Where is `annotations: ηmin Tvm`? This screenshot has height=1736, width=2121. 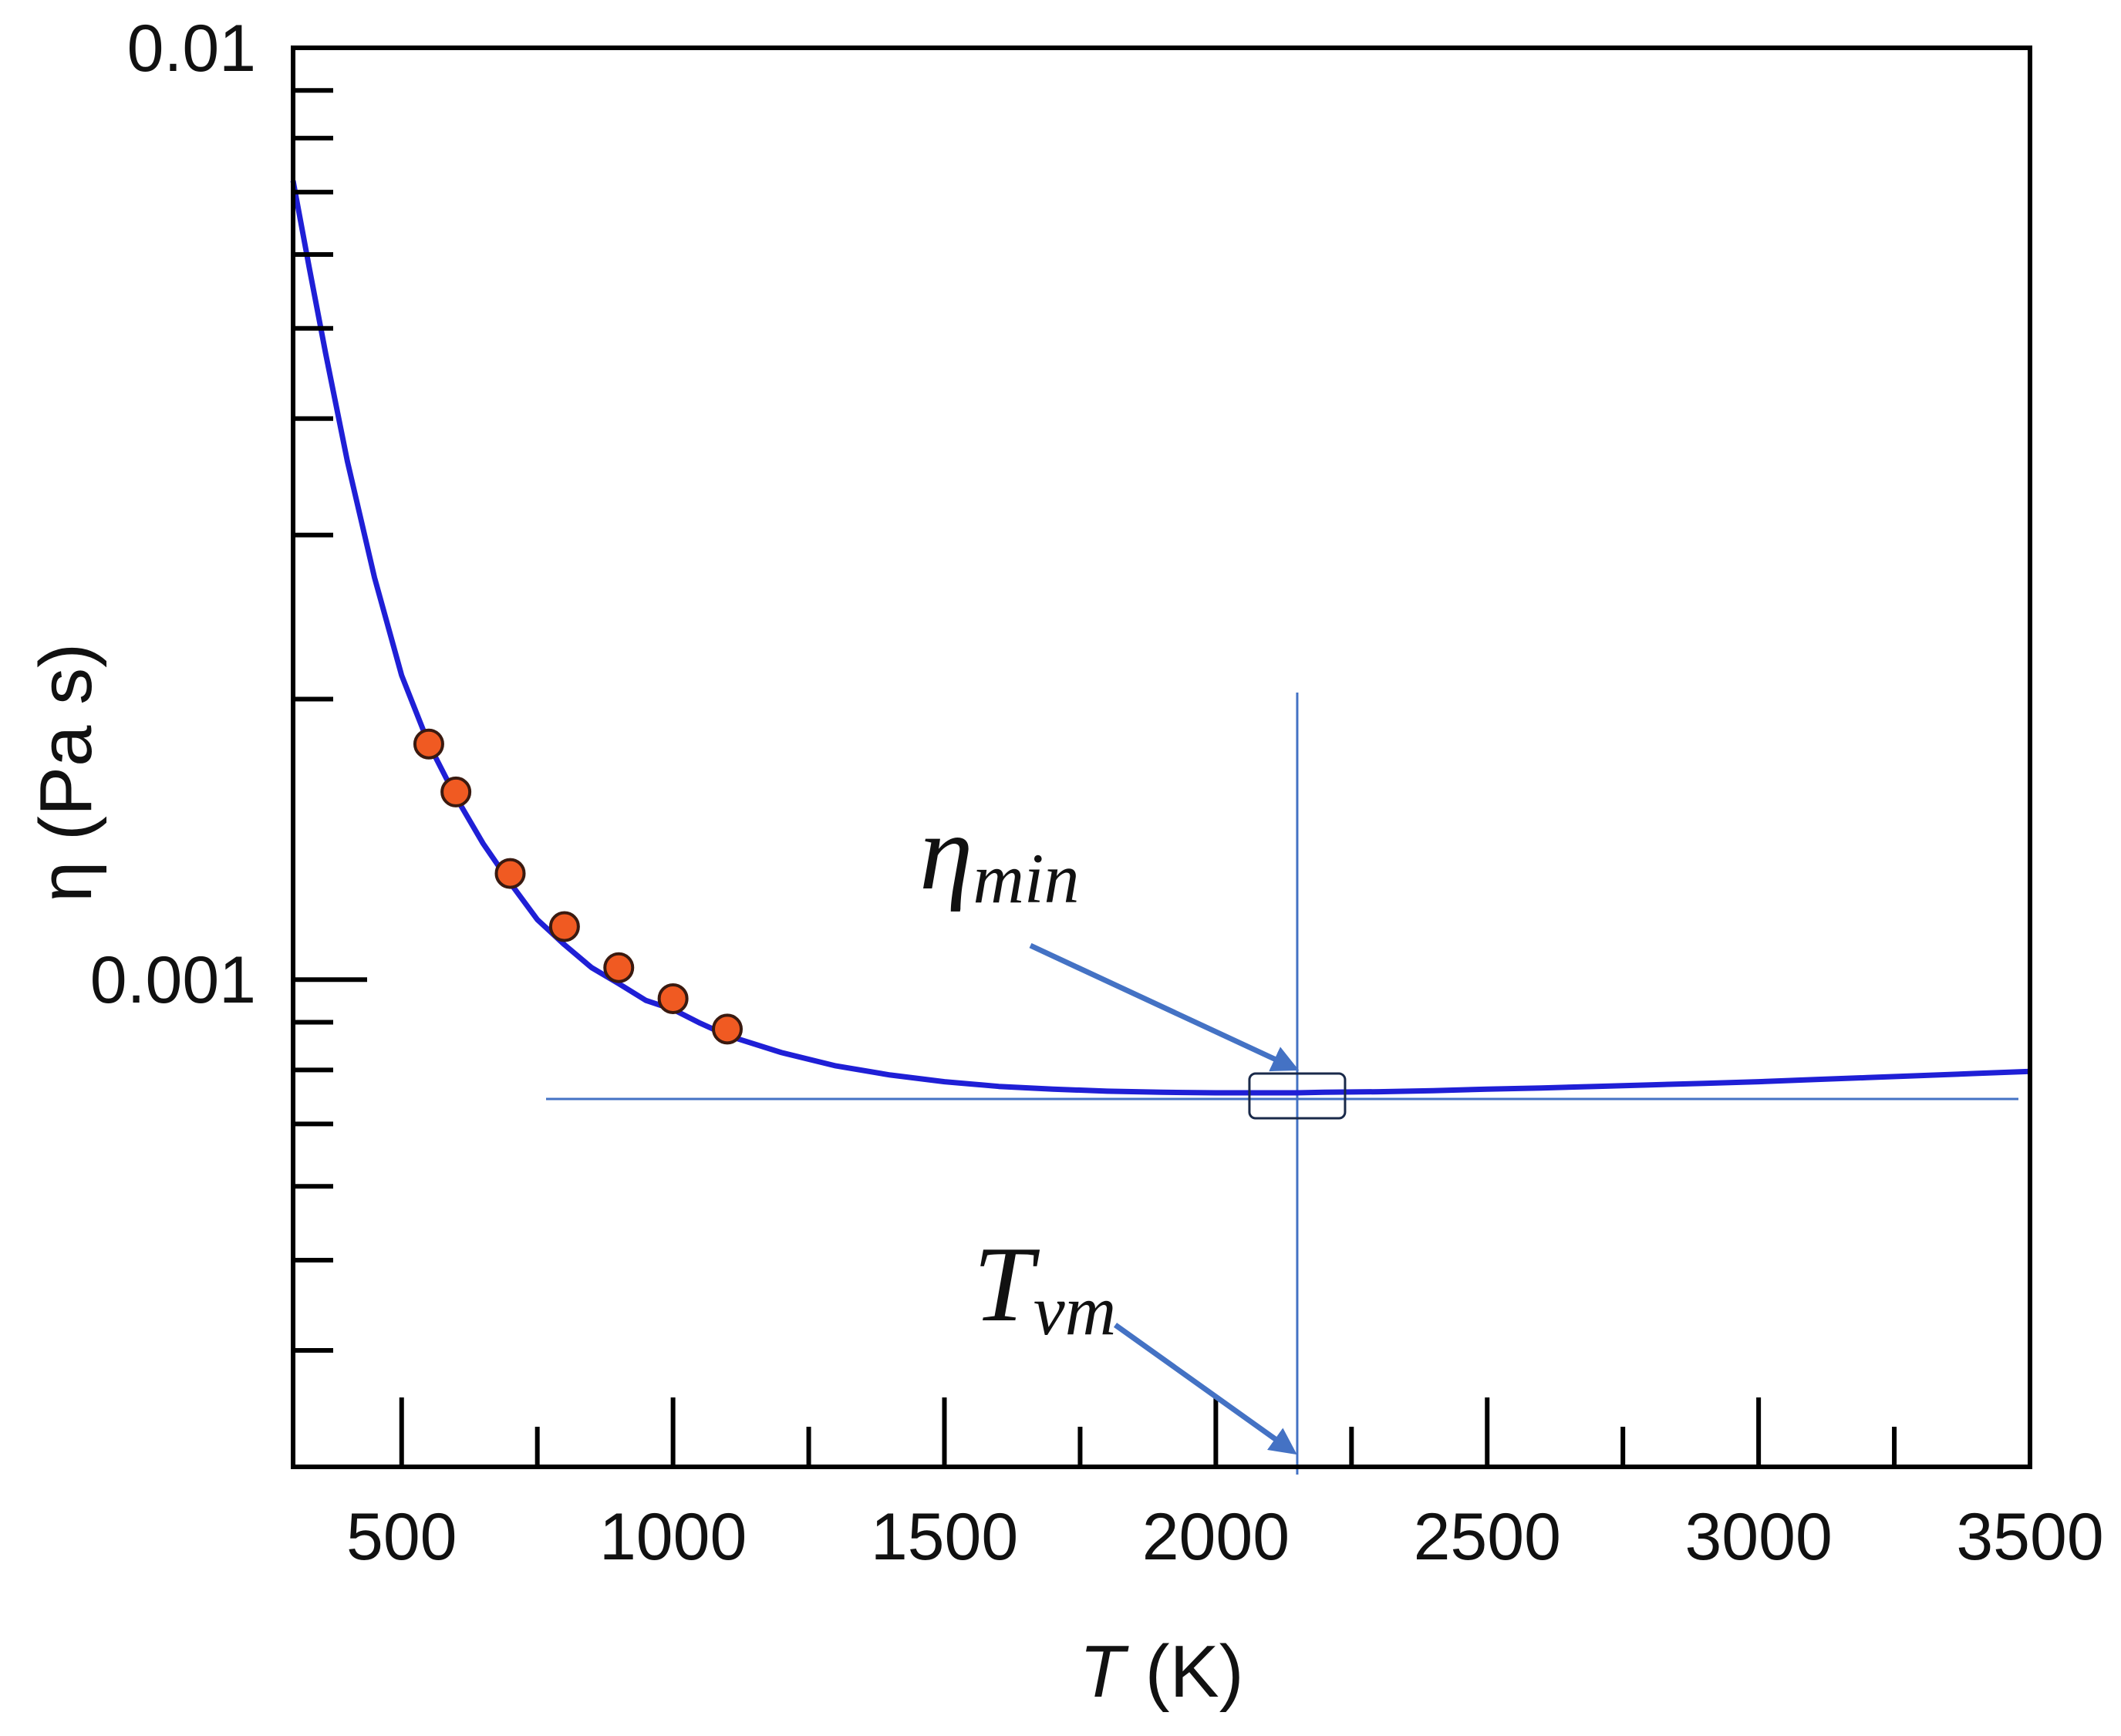
annotations: ηmin Tvm is located at coordinates (1133, 1124).